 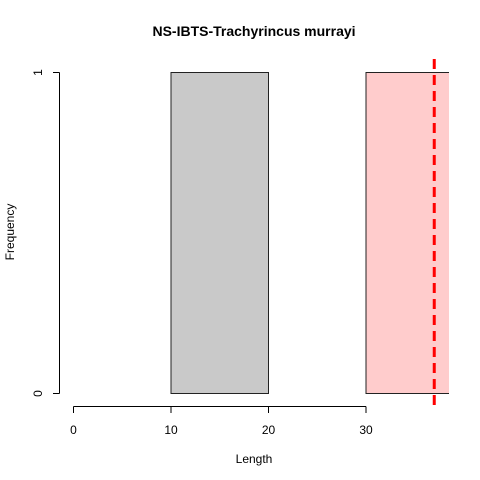 I want to click on x-axis: 0 10 20 30, so click(x=221, y=421).